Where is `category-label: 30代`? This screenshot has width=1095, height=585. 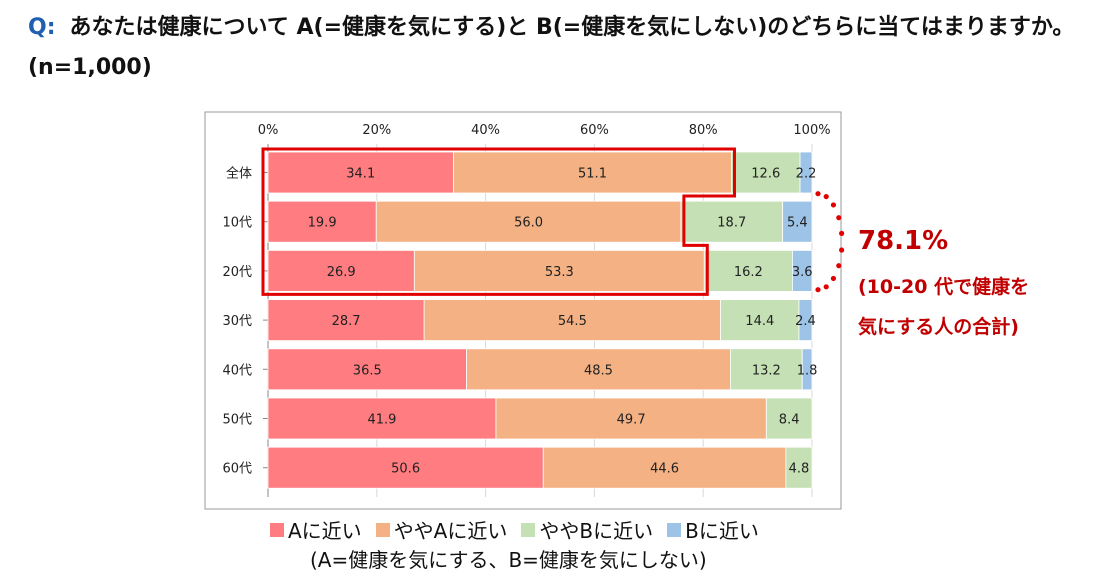
category-label: 30代 is located at coordinates (237, 321).